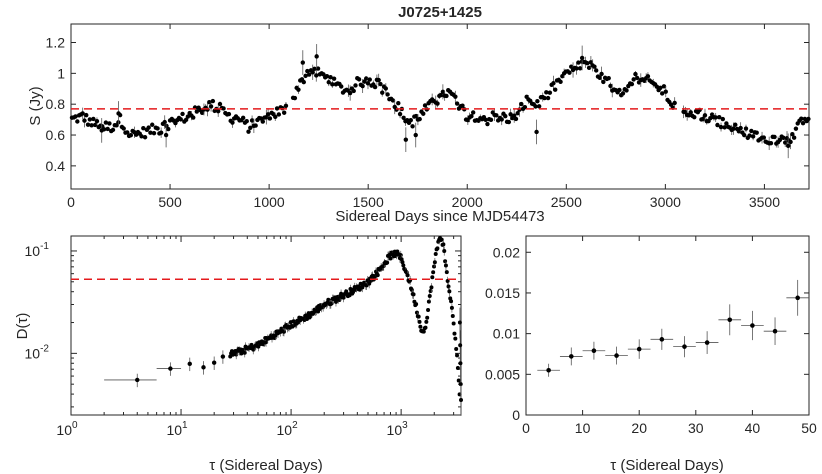  Describe the element at coordinates (265, 465) in the screenshot. I see `structure-log-x-axis-label: τ (Sidereal Days)` at that location.